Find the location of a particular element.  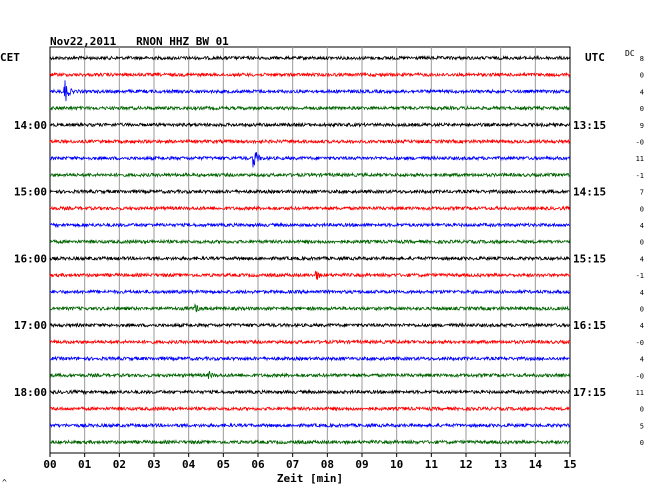

x-tick-label: 12 is located at coordinates (465, 464).